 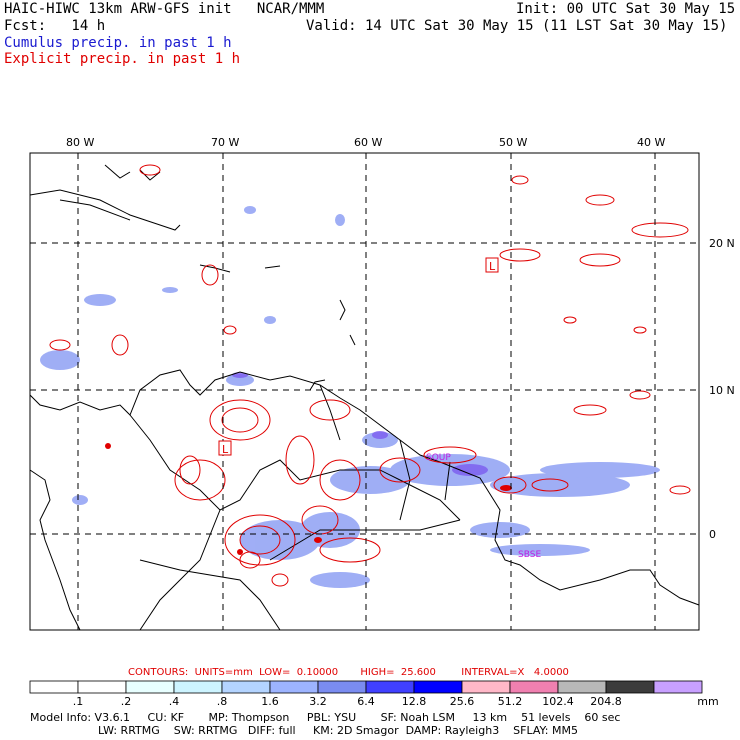 I want to click on lon-label: 70 W, so click(x=225, y=142).